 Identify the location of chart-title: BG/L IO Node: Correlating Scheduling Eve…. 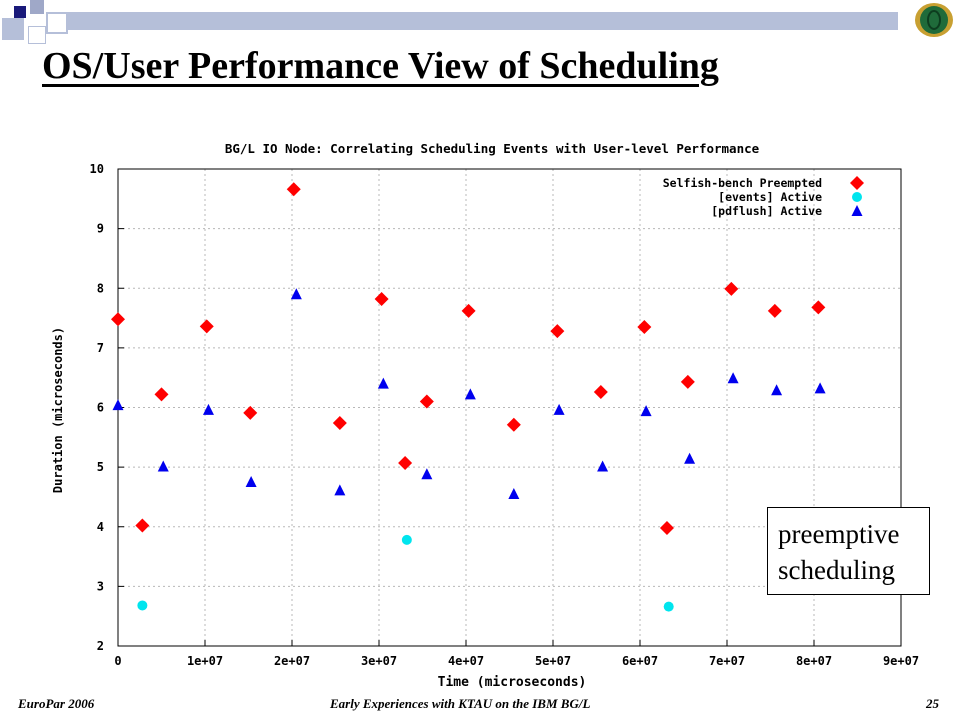
(492, 148).